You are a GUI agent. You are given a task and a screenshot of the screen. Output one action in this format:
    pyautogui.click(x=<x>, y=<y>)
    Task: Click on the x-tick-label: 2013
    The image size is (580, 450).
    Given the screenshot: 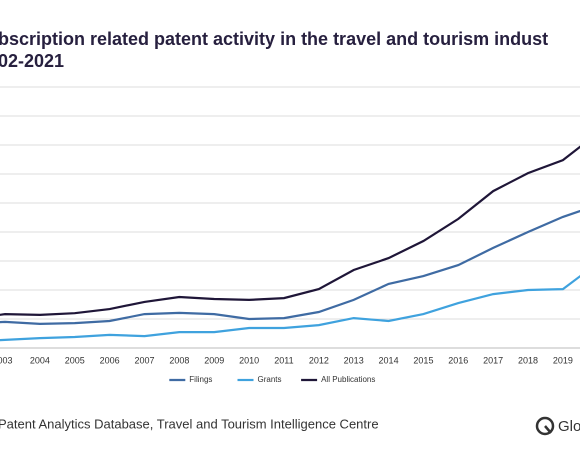 What is the action you would take?
    pyautogui.click(x=354, y=360)
    